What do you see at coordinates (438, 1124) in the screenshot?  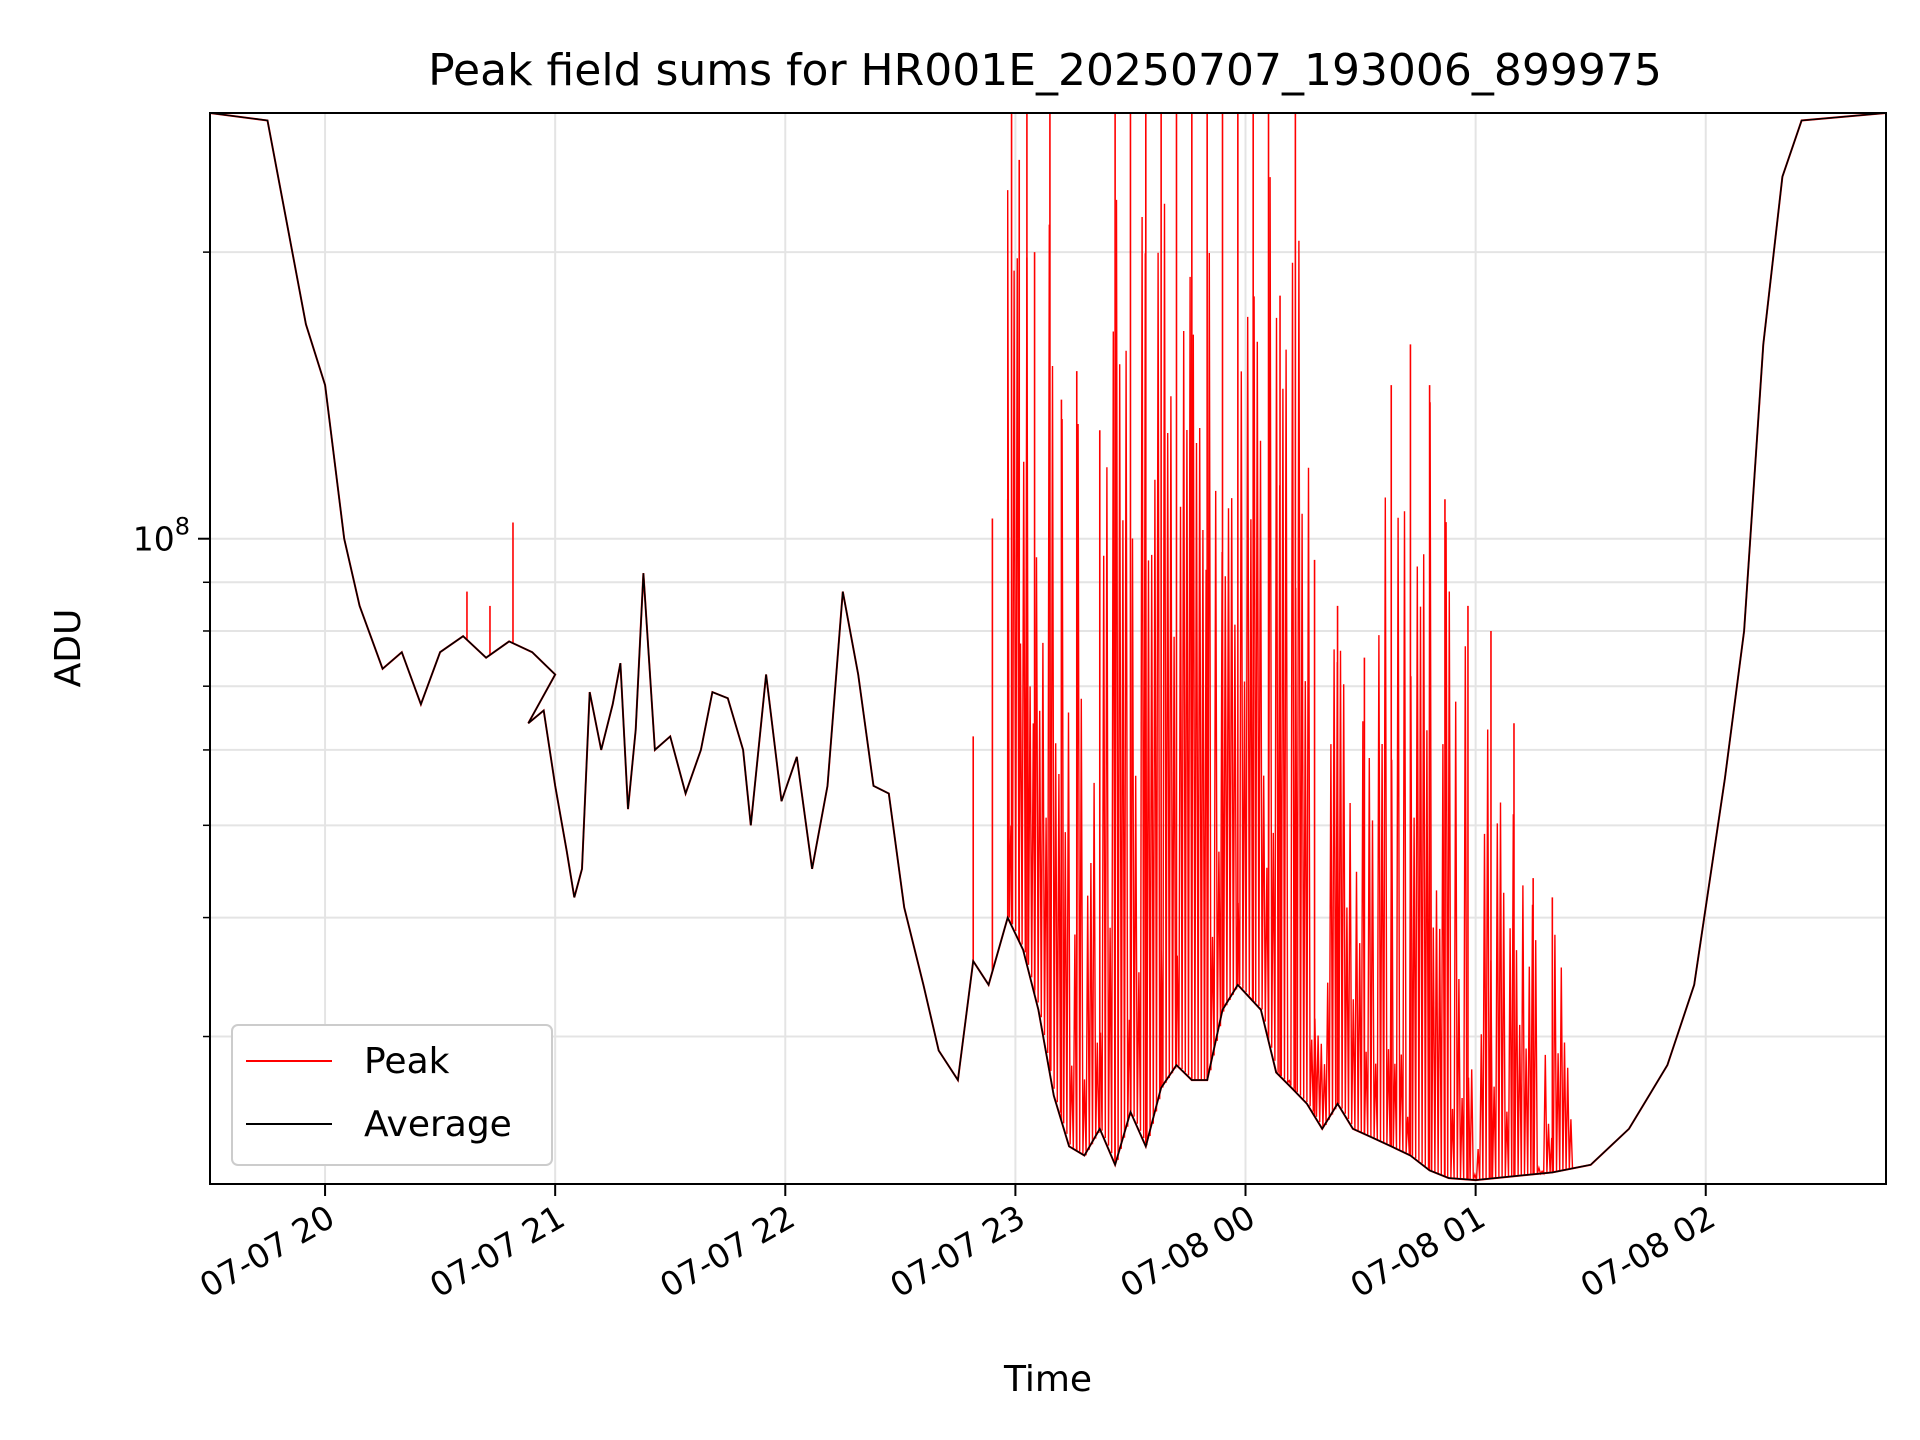 I see `legend-average-label: Average` at bounding box center [438, 1124].